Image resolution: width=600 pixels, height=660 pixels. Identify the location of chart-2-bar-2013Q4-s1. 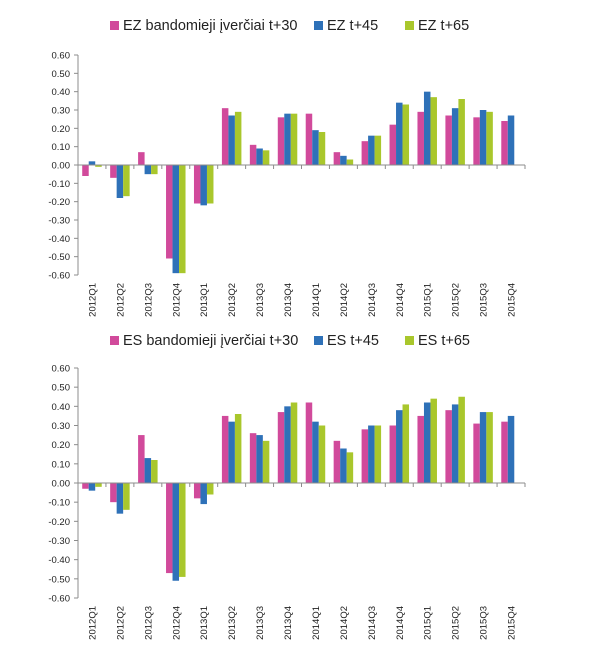
(281, 447).